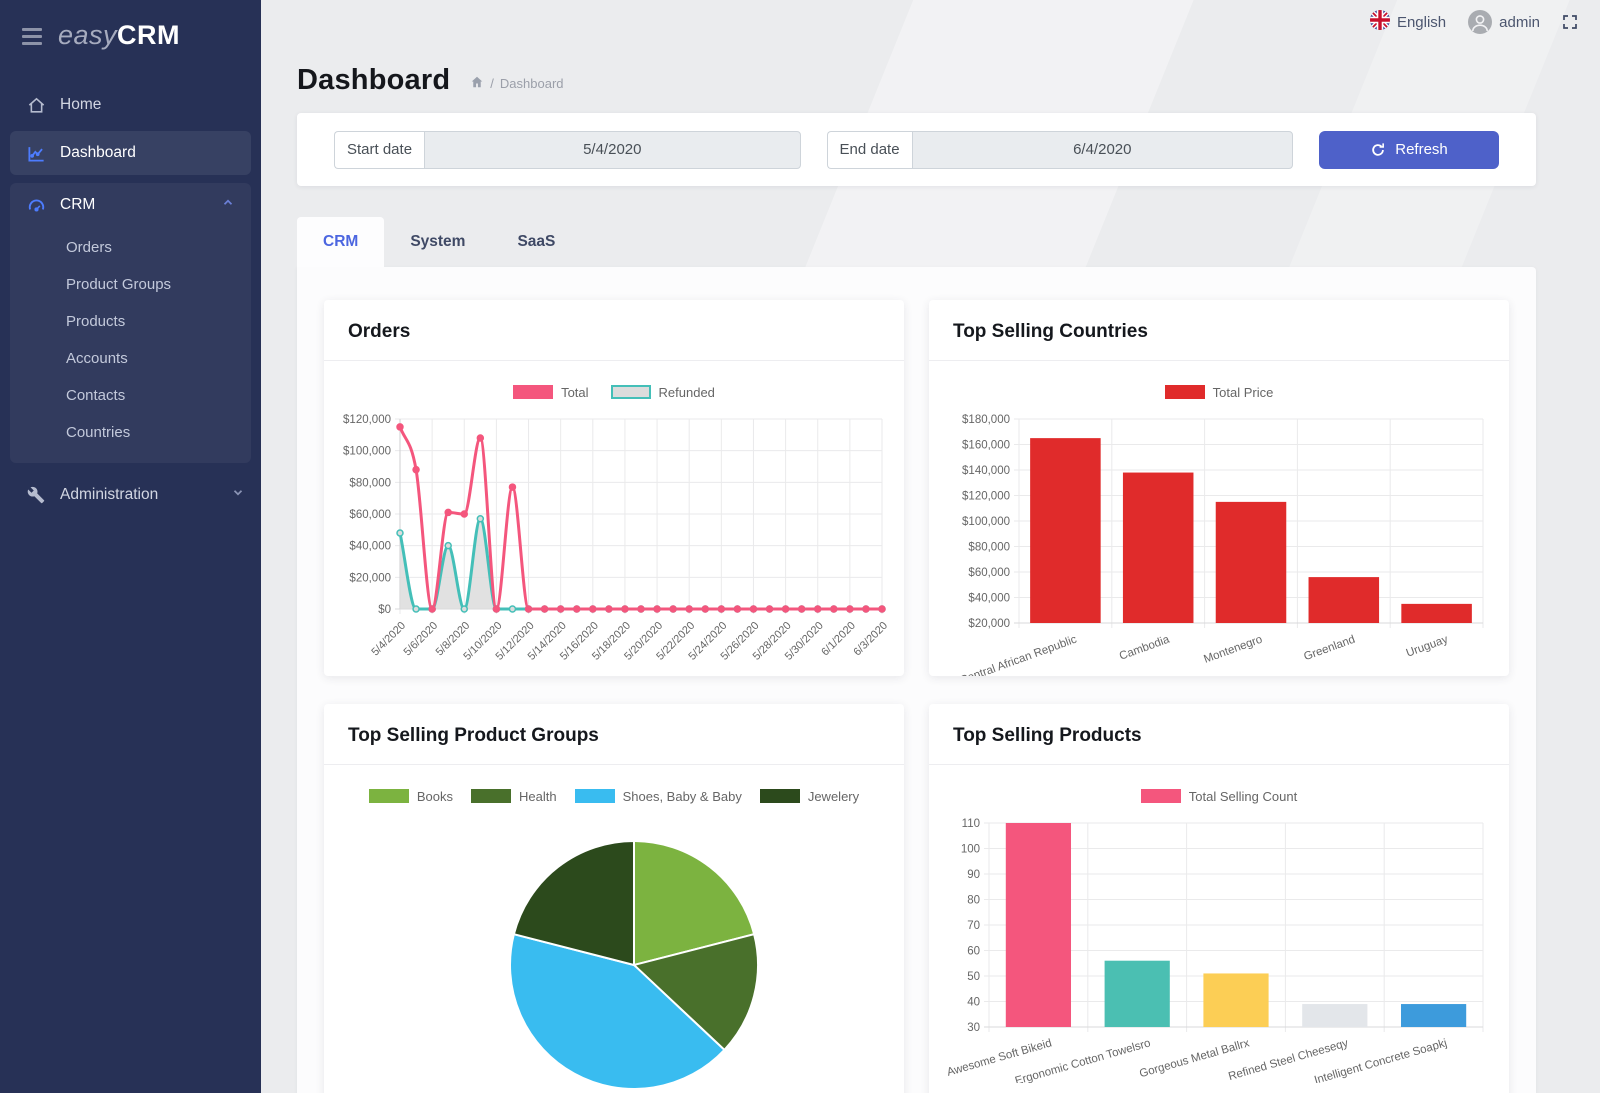 This screenshot has width=1600, height=1093. I want to click on svg-text: Montenegro, so click(1233, 650).